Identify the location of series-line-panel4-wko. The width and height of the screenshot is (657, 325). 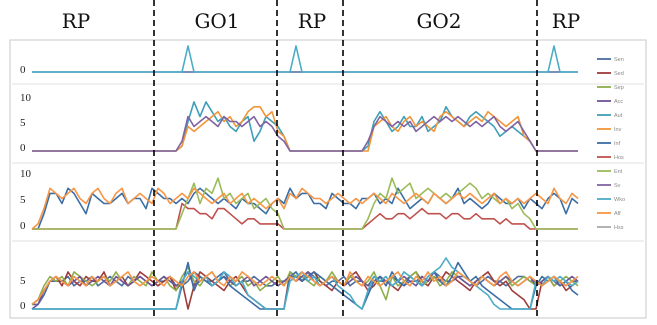
(305, 283).